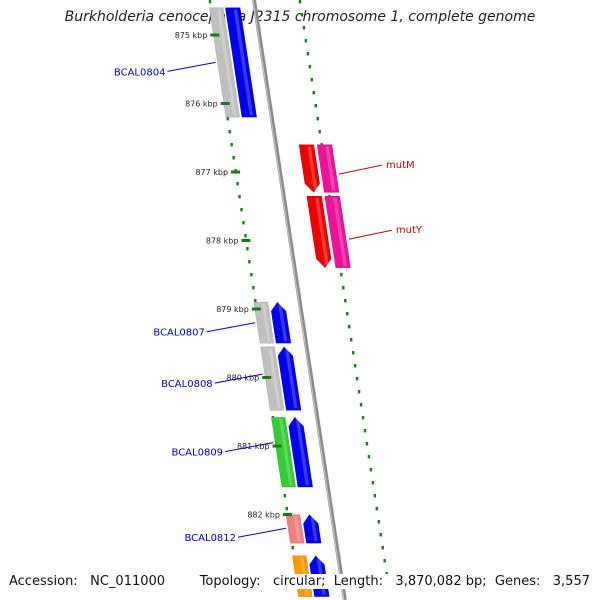 Image resolution: width=600 pixels, height=600 pixels. What do you see at coordinates (222, 241) in the screenshot?
I see `tick-label: 878 kbp` at bounding box center [222, 241].